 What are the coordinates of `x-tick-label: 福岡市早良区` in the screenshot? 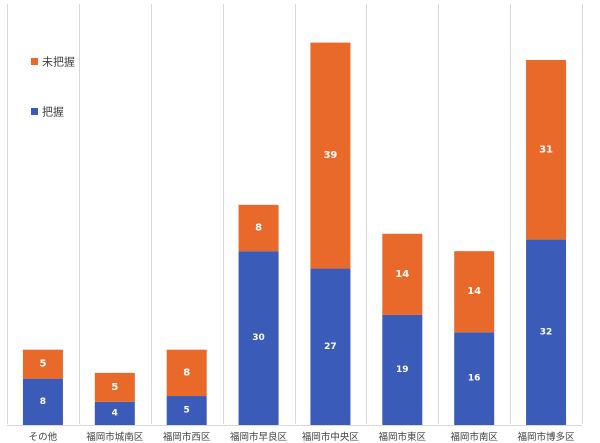 It's located at (259, 437).